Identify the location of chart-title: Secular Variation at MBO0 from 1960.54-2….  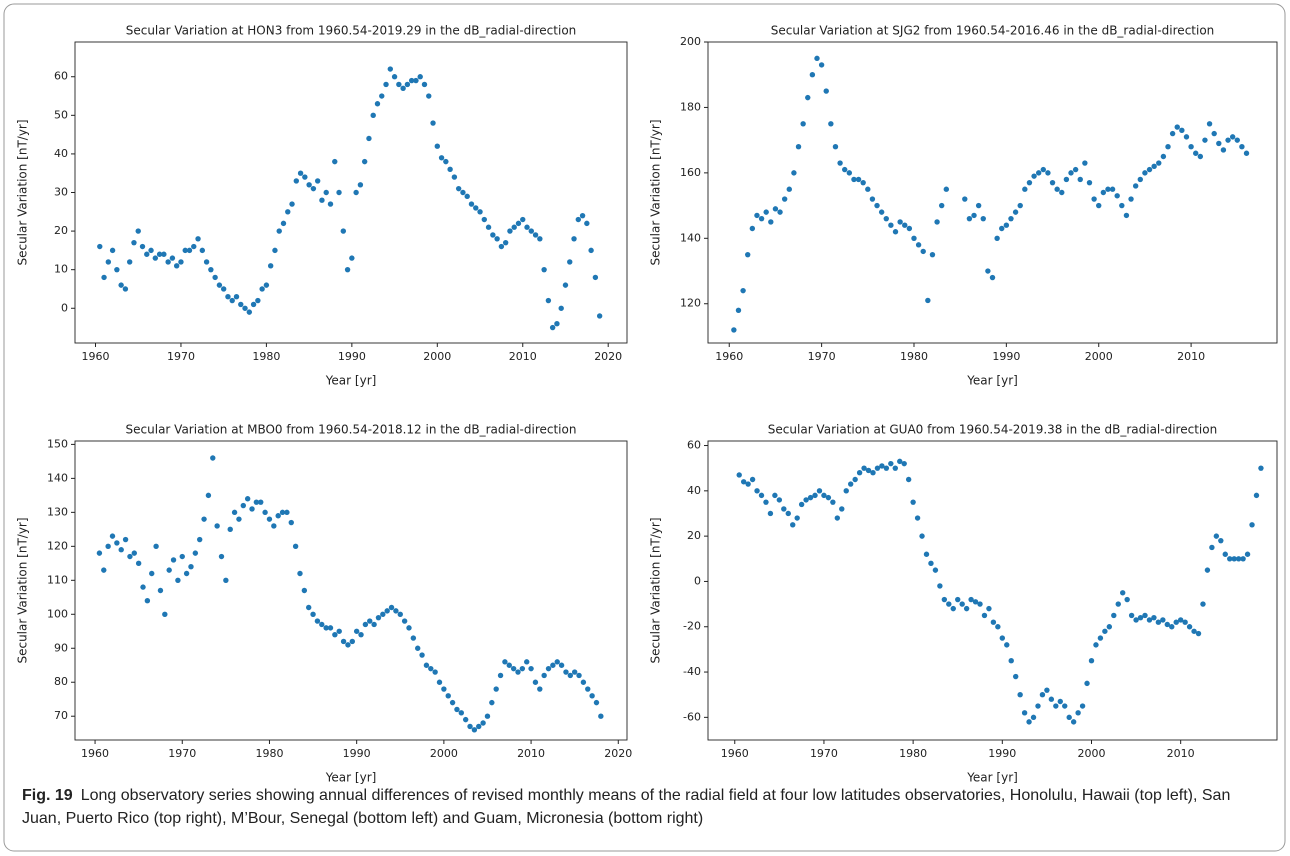
(351, 430).